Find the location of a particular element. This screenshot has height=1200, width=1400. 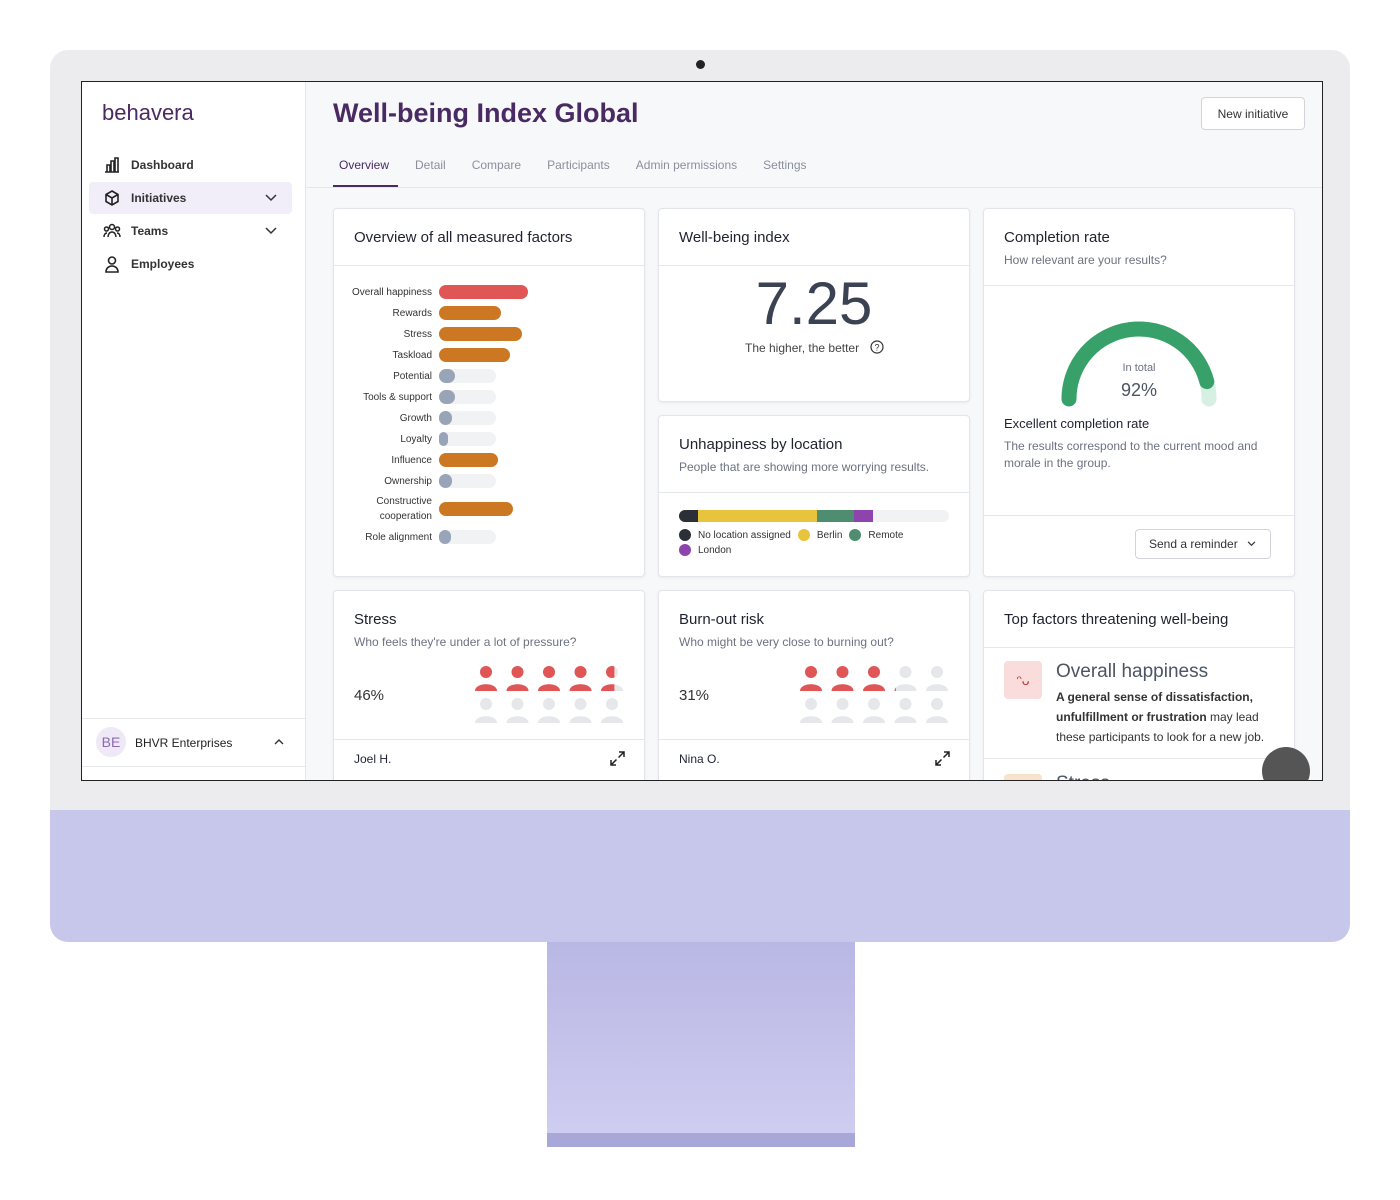

factor-label: Rewards is located at coordinates (412, 313).